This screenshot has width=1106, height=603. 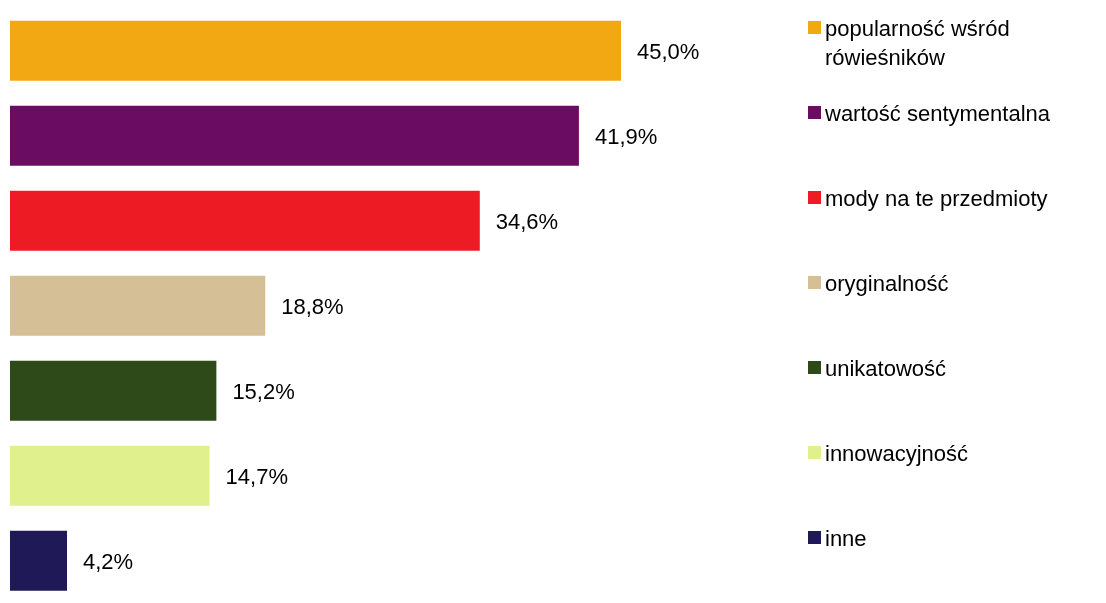 I want to click on data-label: 4,2%, so click(x=108, y=561).